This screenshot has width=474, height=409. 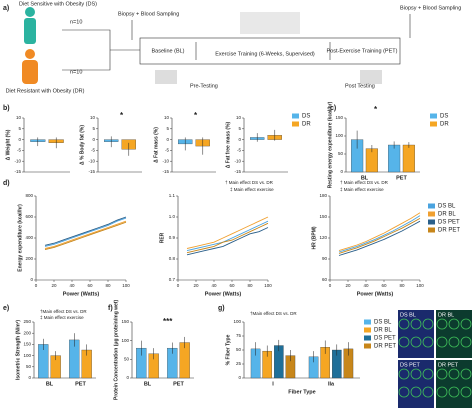 What do you see at coordinates (314, 237) in the screenshot?
I see `y-axis-label: HR (BPM)` at bounding box center [314, 237].